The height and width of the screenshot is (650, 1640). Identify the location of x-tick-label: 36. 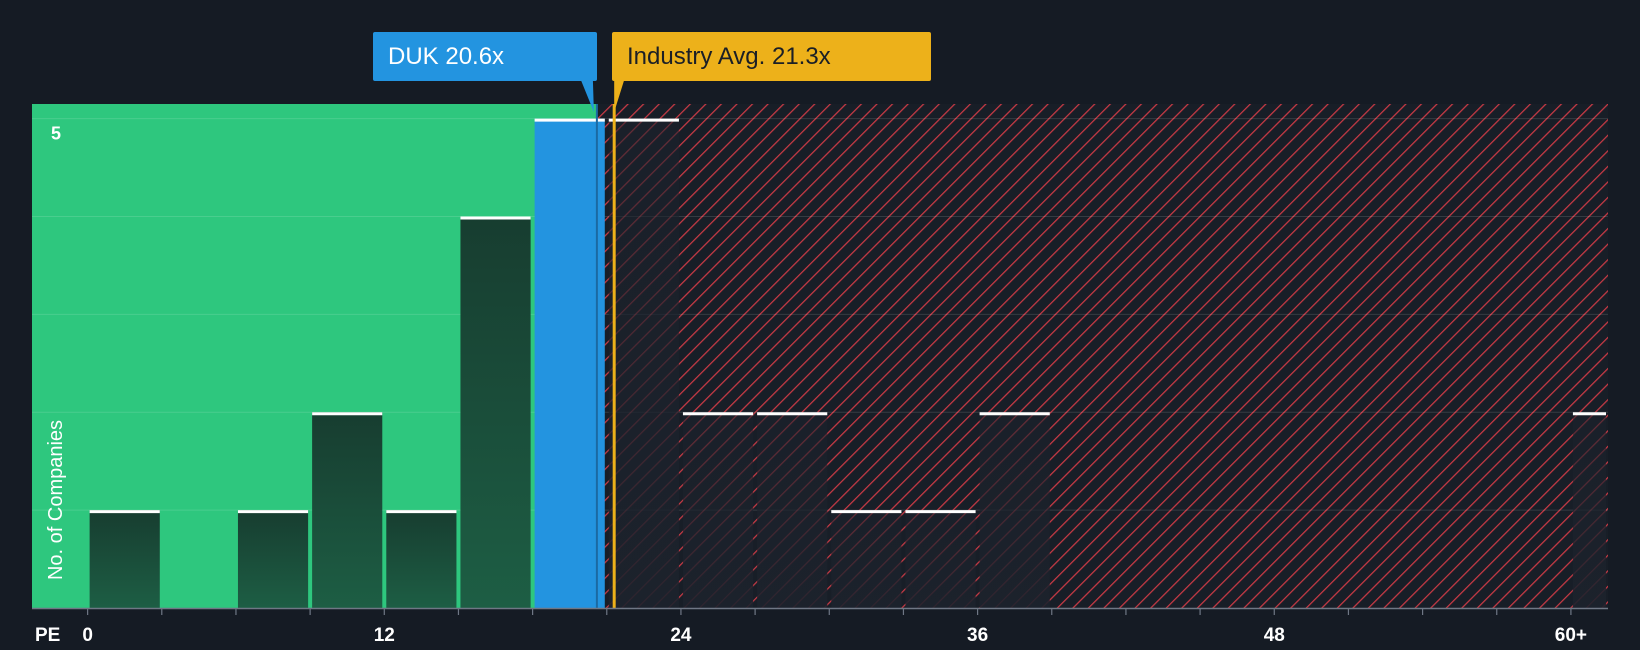
(977, 635).